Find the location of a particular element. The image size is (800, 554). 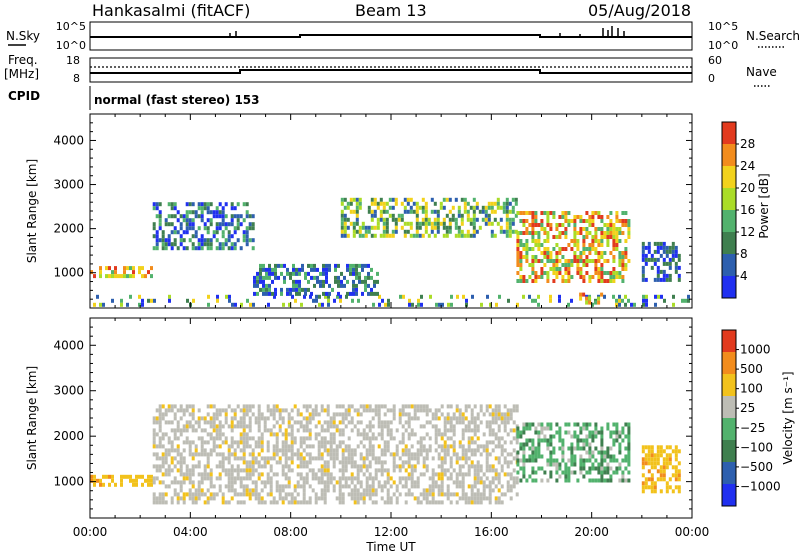

x-tick-label: 16:00 is located at coordinates (491, 532).